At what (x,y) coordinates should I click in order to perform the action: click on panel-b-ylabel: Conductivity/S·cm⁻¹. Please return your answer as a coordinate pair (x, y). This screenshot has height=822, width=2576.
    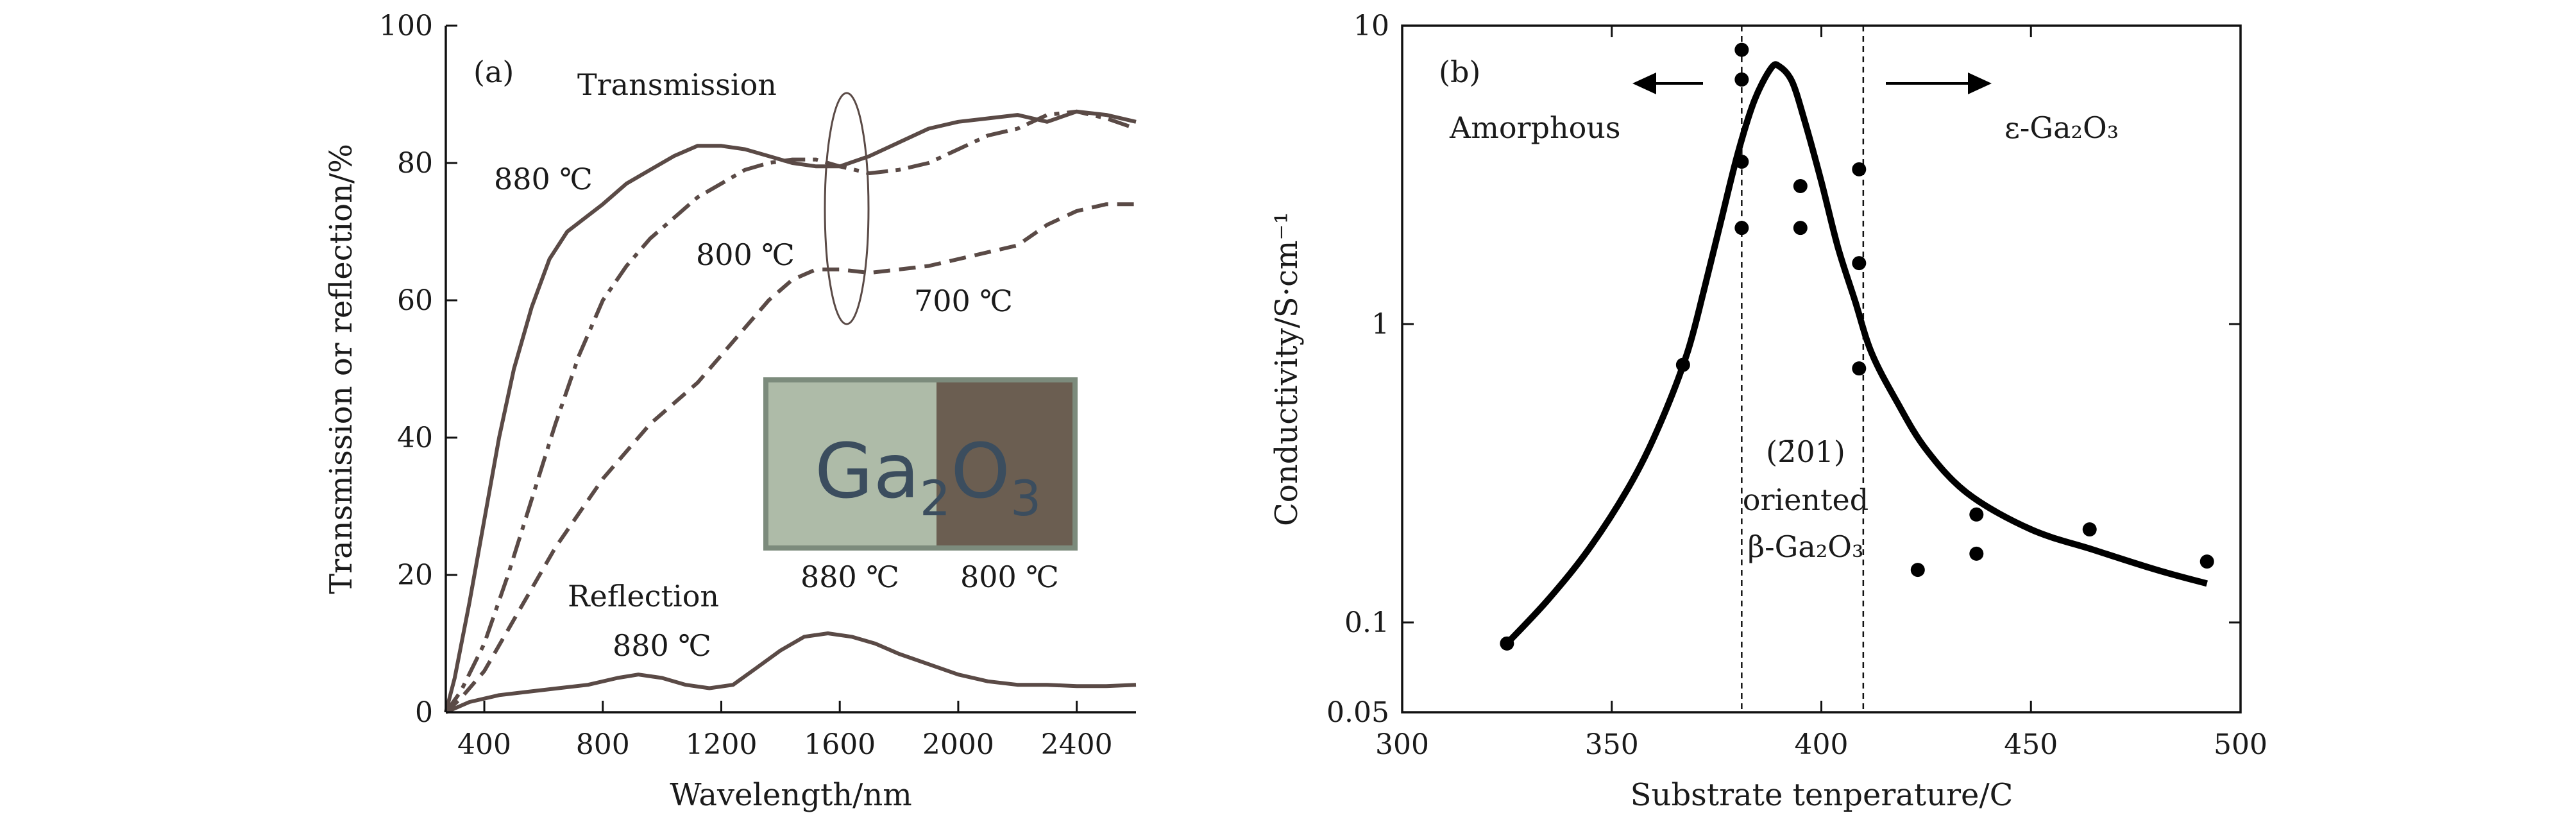
    Looking at the image, I should click on (1287, 369).